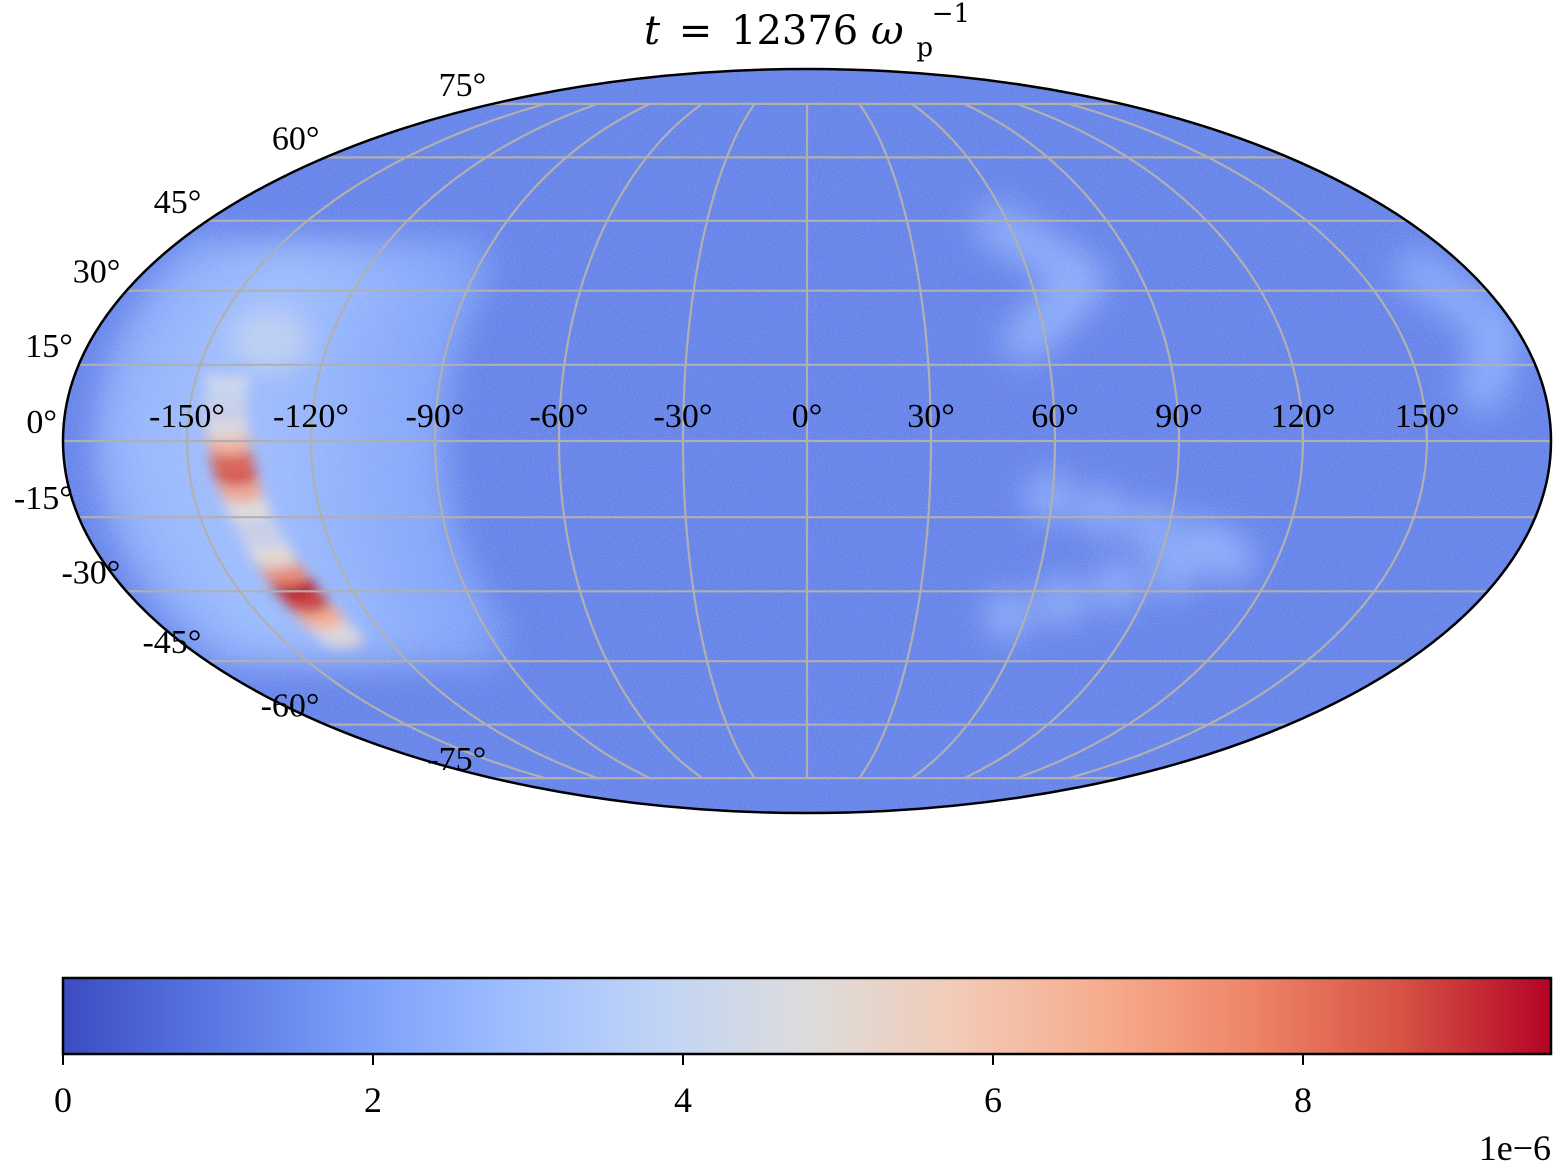  What do you see at coordinates (683, 416) in the screenshot?
I see `longitude-label: -30°` at bounding box center [683, 416].